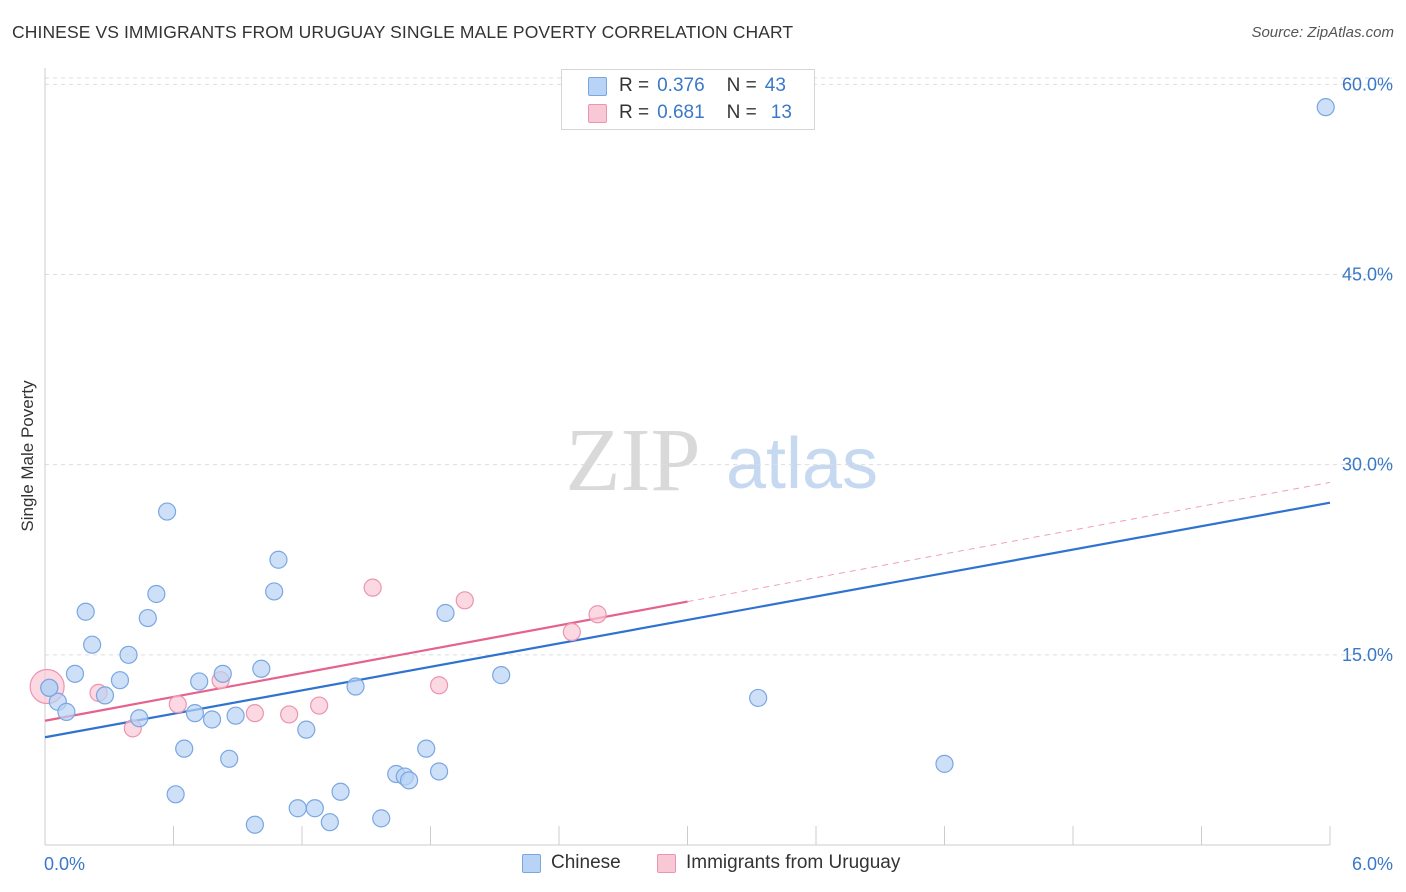  What do you see at coordinates (1322, 32) in the screenshot?
I see `source-credit: Source: ZipAtlas.com` at bounding box center [1322, 32].